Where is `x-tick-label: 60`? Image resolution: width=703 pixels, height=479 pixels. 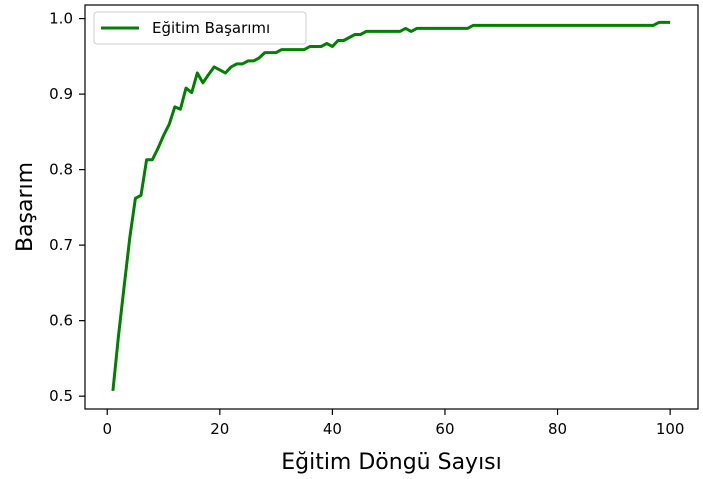 x-tick-label: 60 is located at coordinates (444, 429).